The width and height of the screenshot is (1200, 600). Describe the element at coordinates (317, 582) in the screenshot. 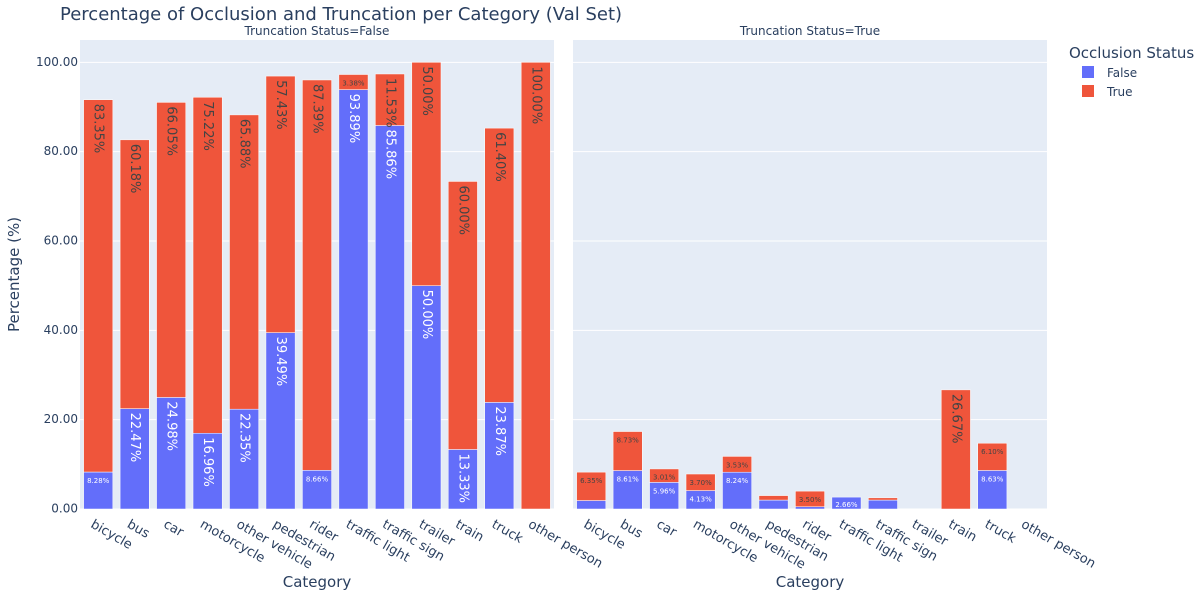

I see `x-axis-label-left: Category` at that location.